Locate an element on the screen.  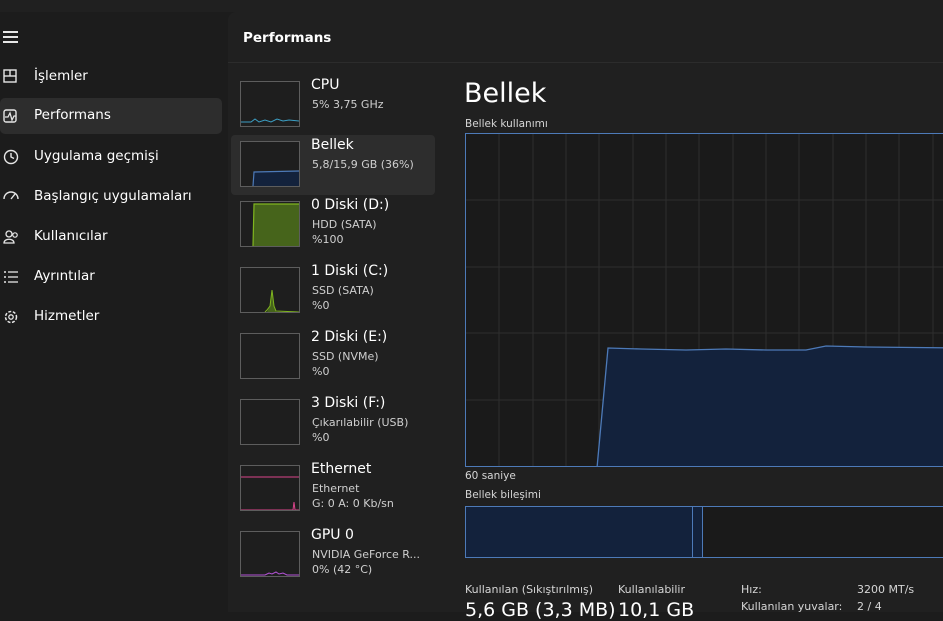
startup-icon is located at coordinates (11, 195).